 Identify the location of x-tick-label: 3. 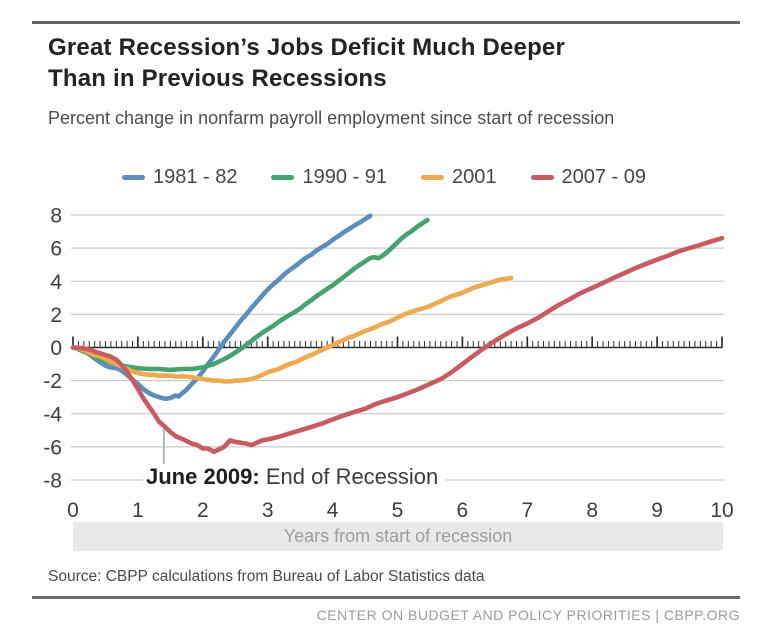
(268, 510).